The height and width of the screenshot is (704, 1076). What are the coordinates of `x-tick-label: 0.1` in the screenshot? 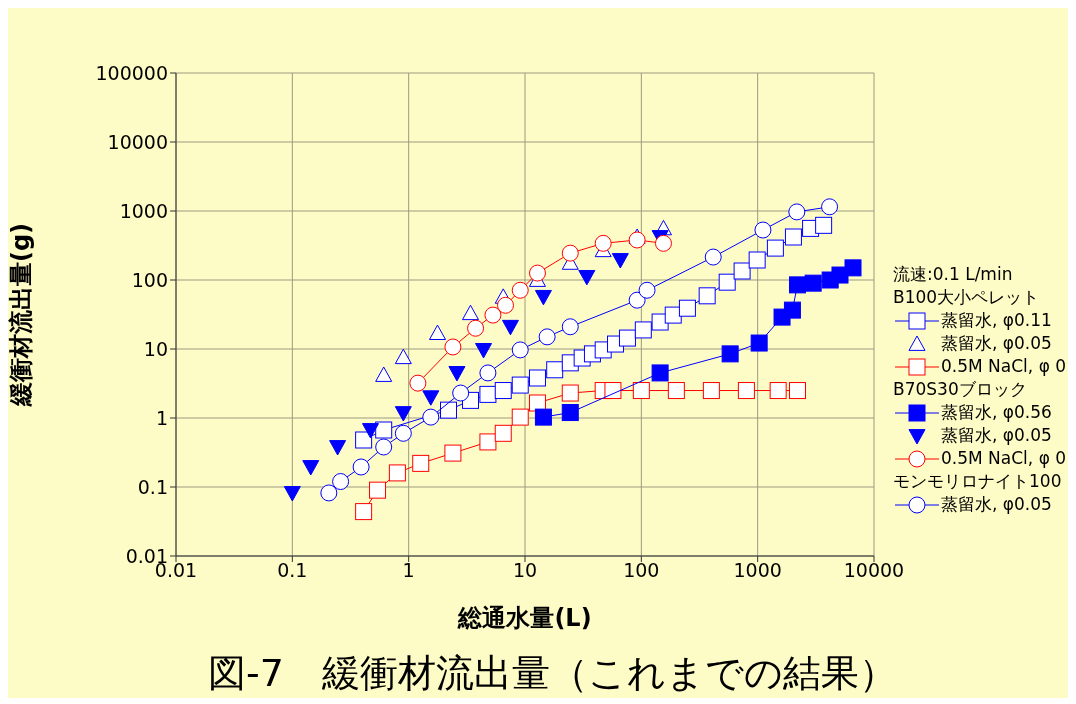 It's located at (292, 570).